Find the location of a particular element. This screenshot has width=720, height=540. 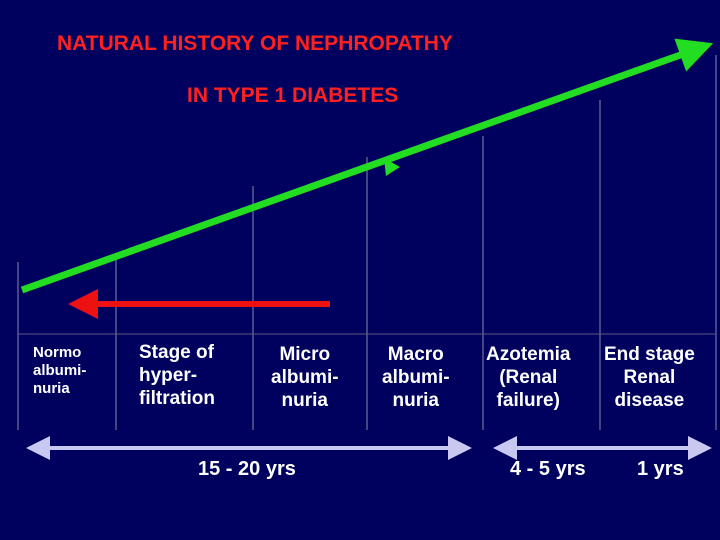

stage-label-microalbuminuria: Micro albumi- nuria is located at coordinates (305, 377).